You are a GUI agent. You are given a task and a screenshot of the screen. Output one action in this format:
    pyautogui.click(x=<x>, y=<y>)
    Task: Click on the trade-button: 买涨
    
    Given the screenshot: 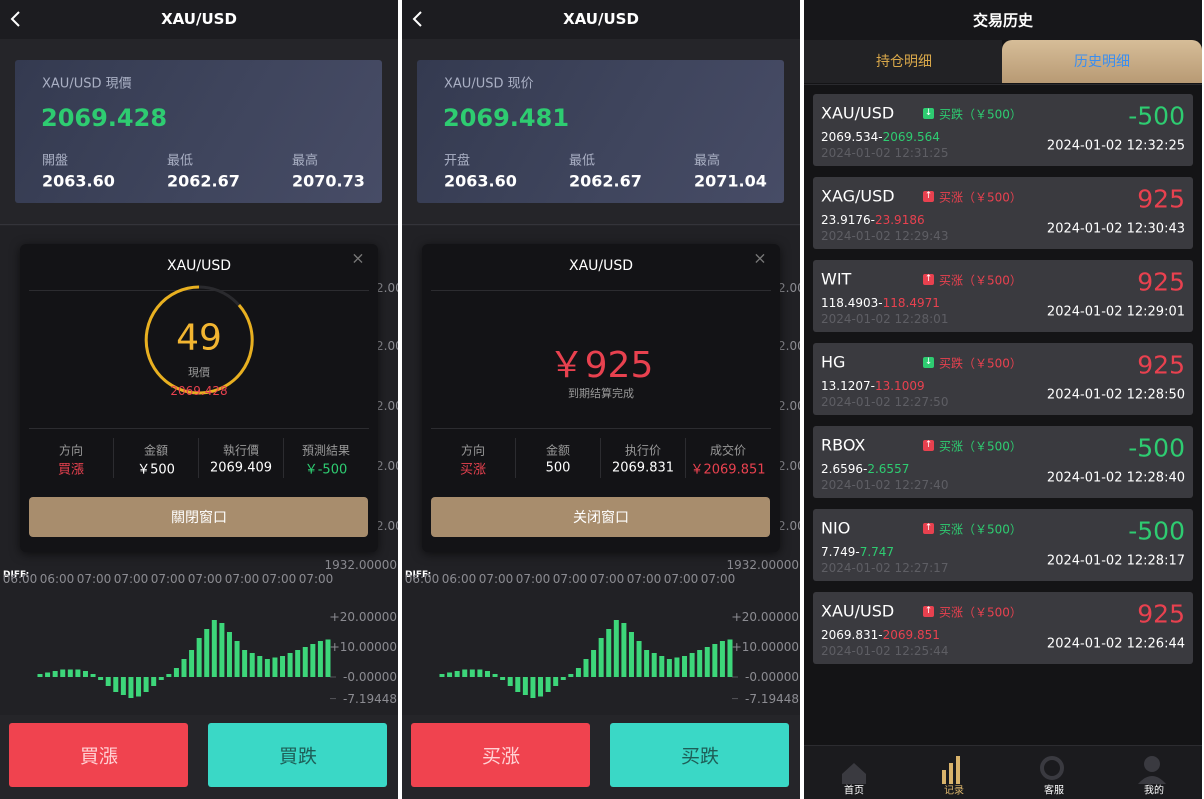 What is the action you would take?
    pyautogui.click(x=500, y=755)
    